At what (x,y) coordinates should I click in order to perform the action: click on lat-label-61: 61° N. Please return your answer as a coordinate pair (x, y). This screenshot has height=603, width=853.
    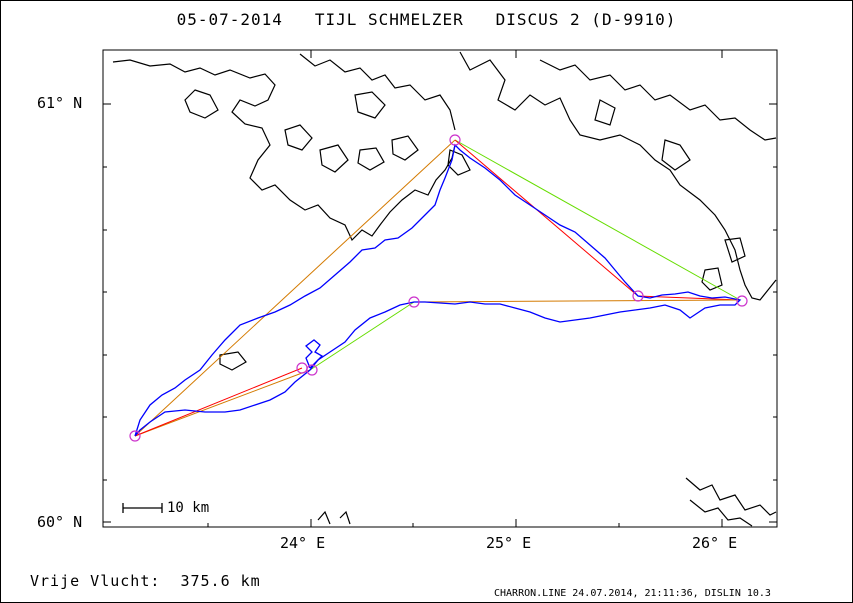
    Looking at the image, I should click on (60, 103).